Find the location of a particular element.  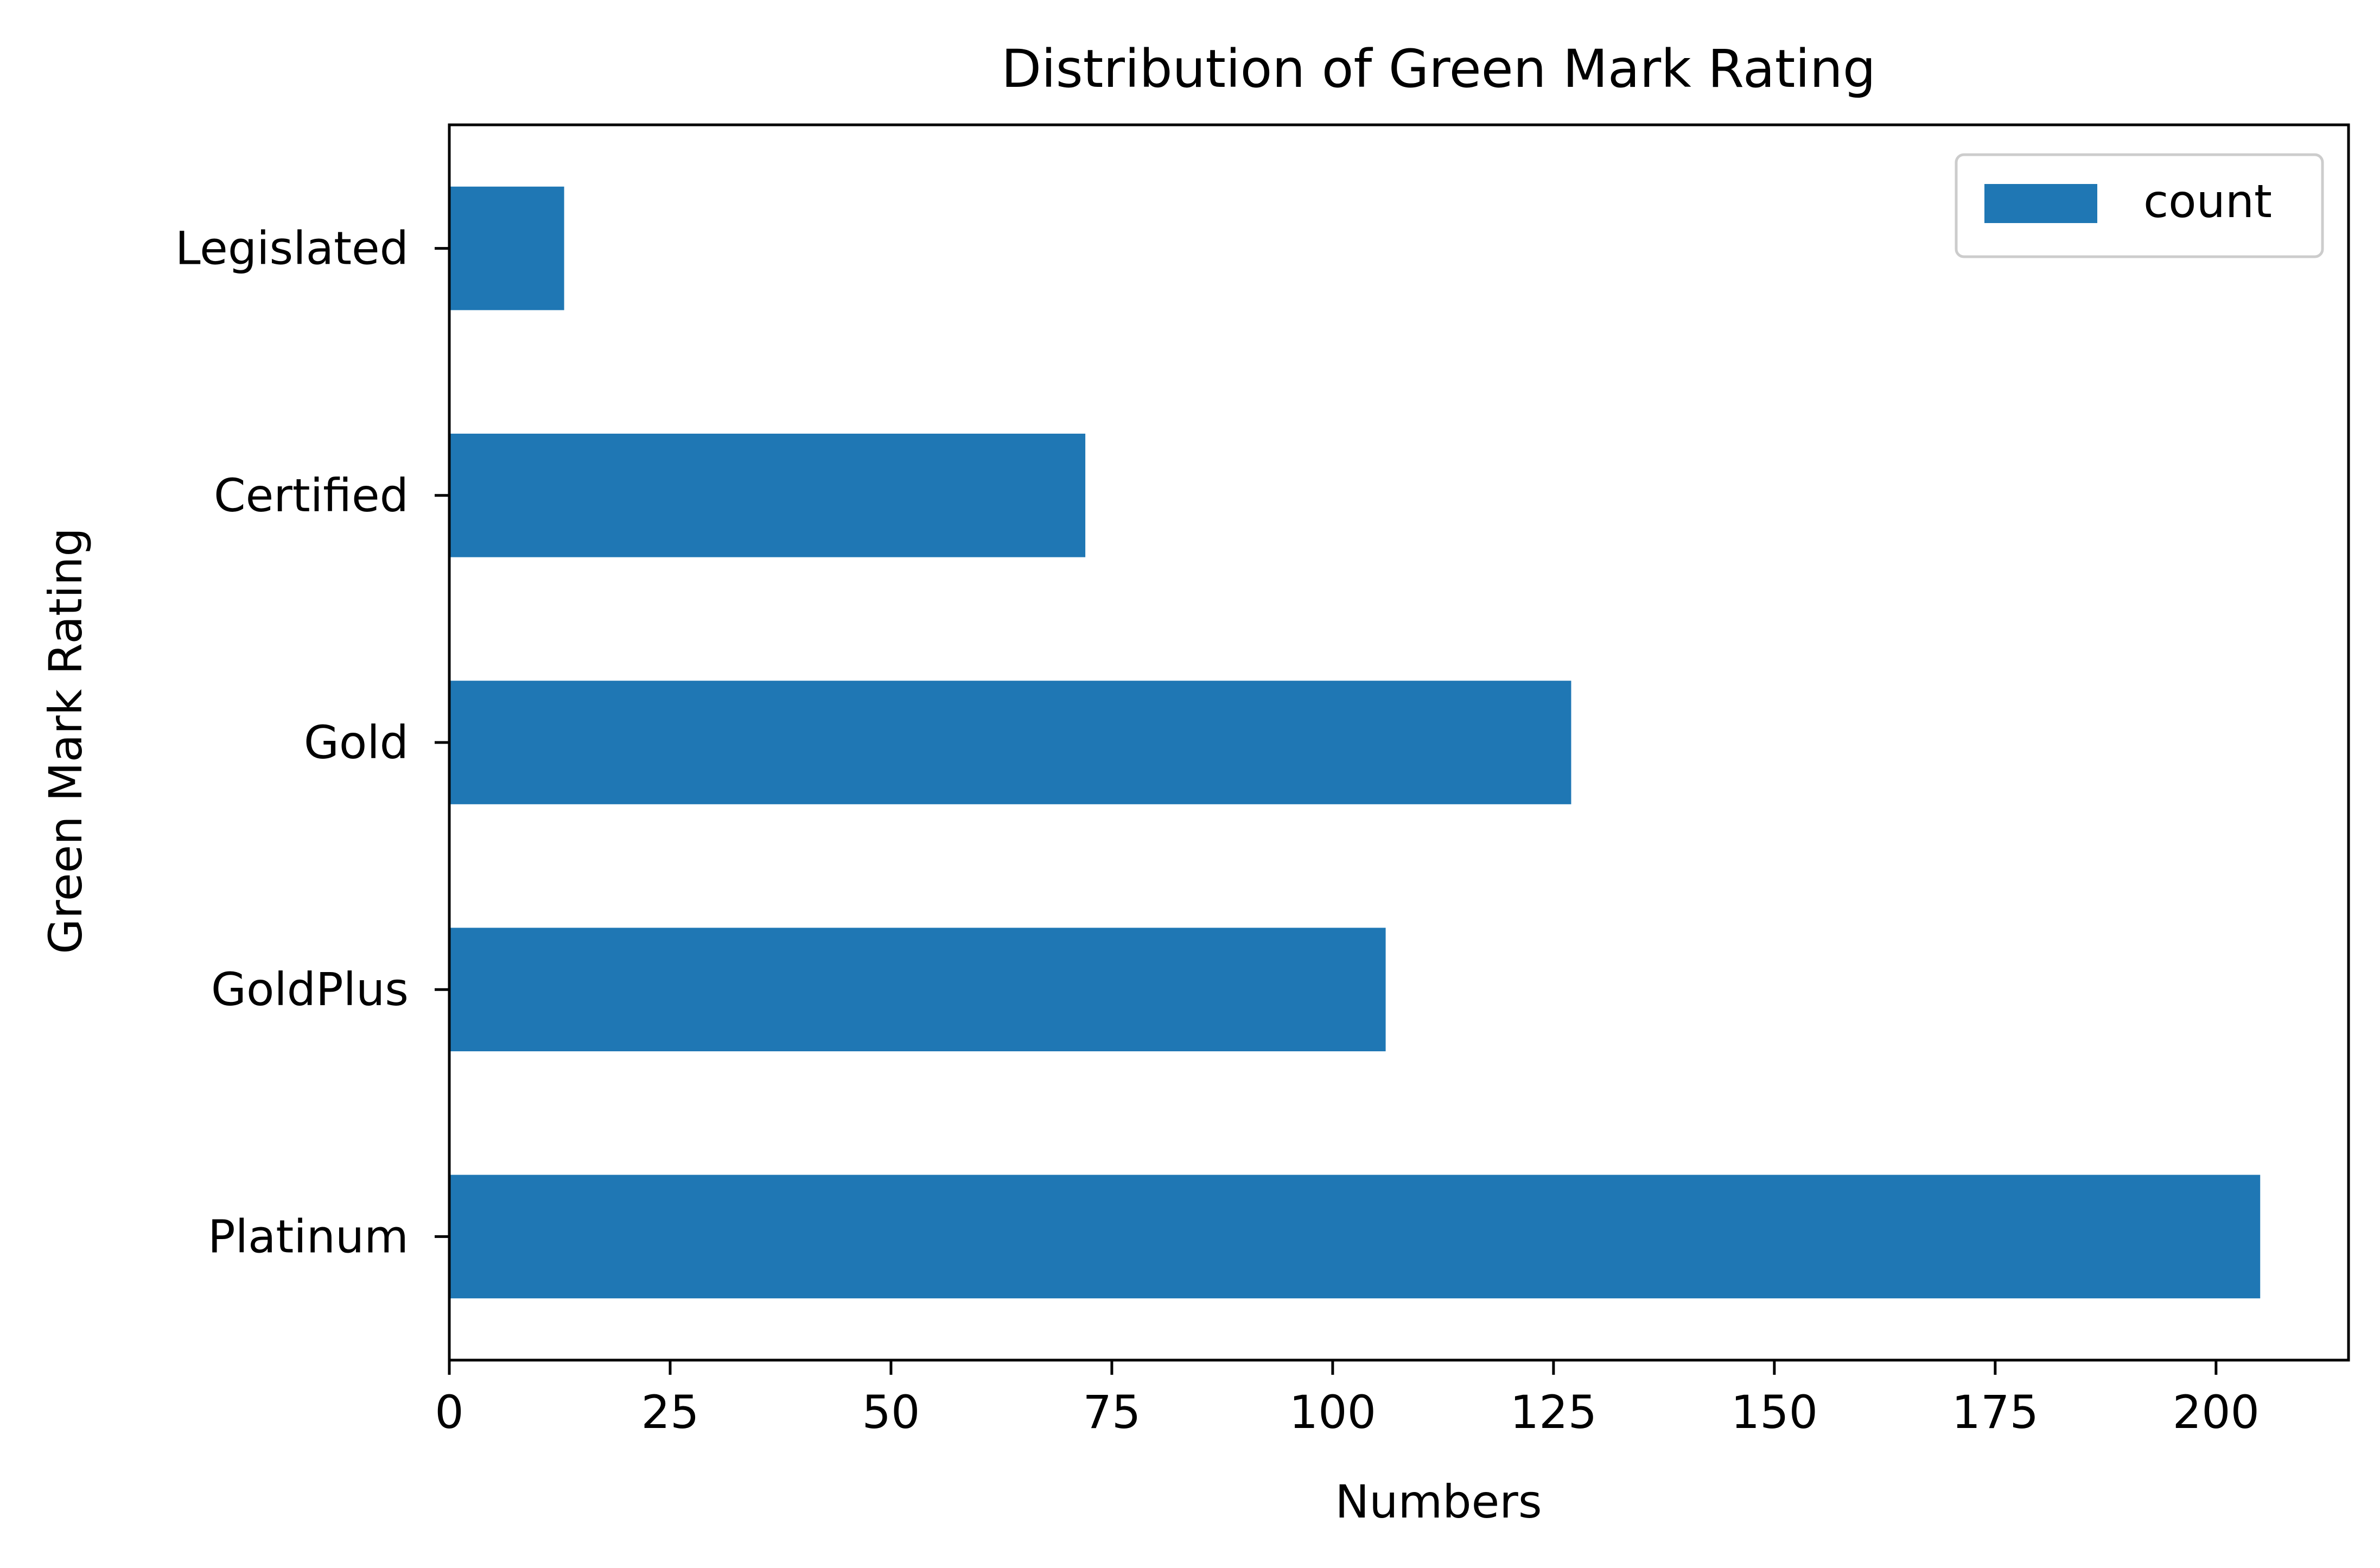

chart-title: Distribution of Green Mark Rating is located at coordinates (1438, 69).